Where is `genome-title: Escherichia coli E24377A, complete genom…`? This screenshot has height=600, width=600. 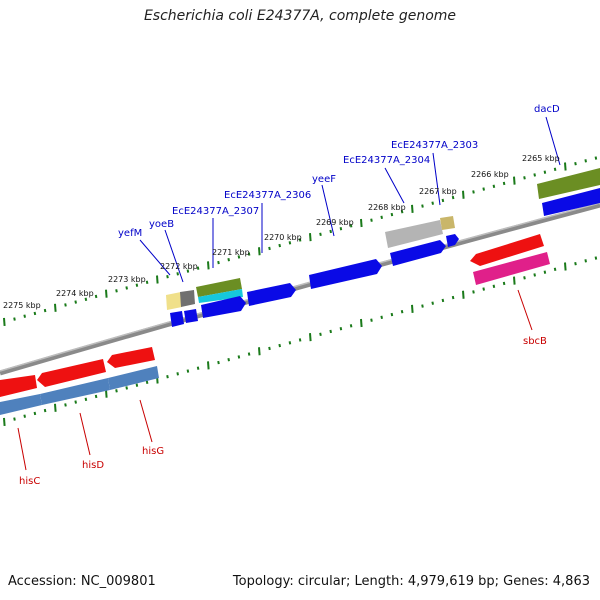
genome-title: Escherichia coli E24377A, complete genom… is located at coordinates (300, 16).